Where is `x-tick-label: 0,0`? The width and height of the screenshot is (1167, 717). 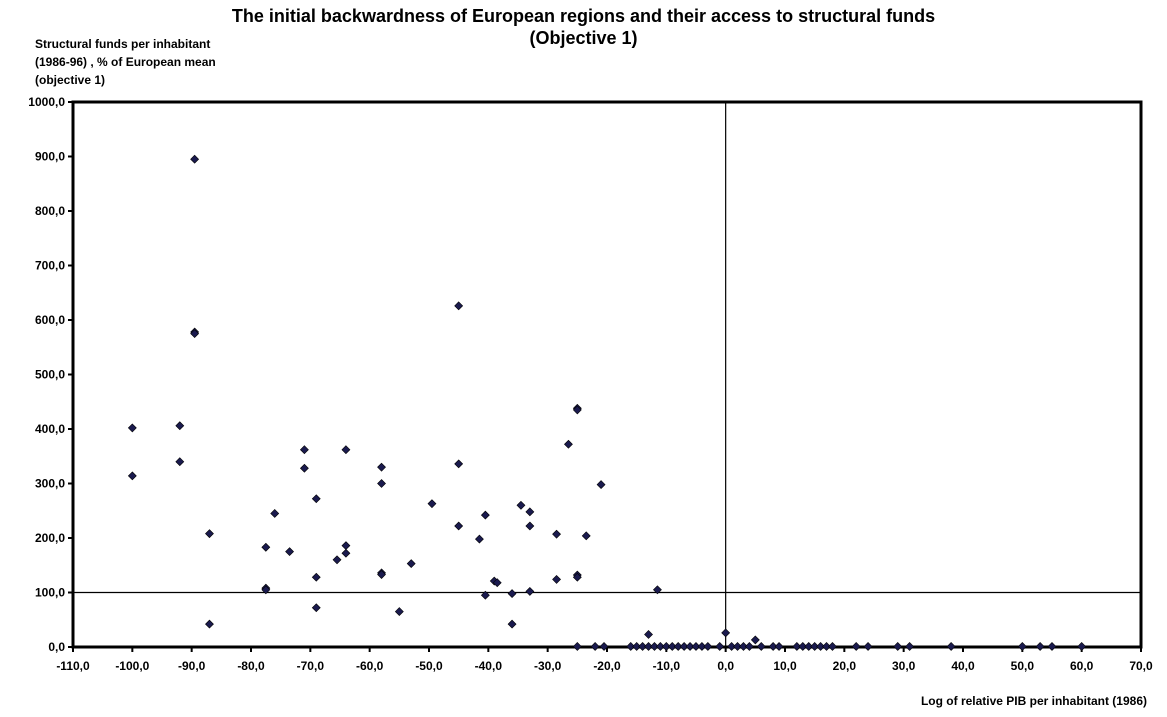
x-tick-label: 0,0 is located at coordinates (725, 666).